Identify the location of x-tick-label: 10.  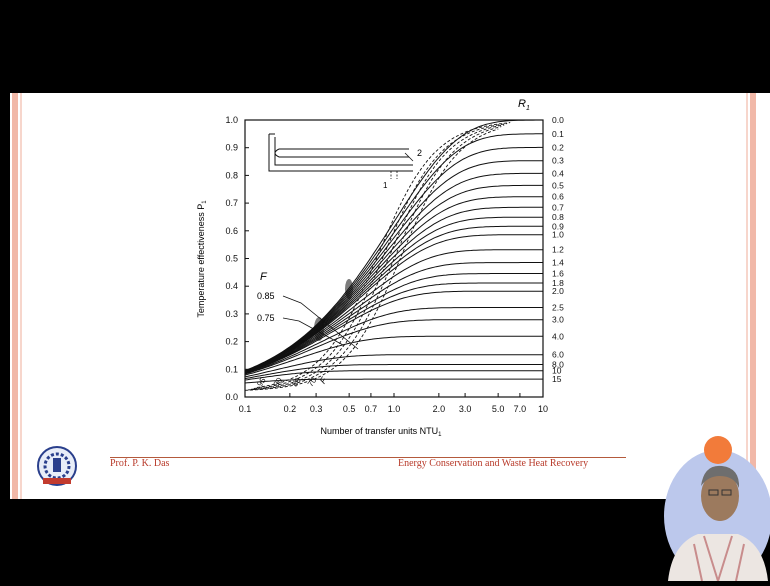
(543, 409).